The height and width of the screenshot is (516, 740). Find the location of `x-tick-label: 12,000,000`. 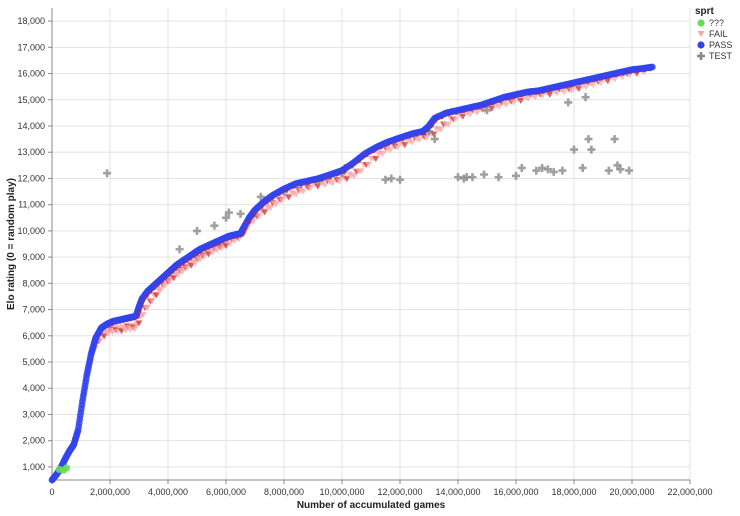

x-tick-label: 12,000,000 is located at coordinates (399, 492).